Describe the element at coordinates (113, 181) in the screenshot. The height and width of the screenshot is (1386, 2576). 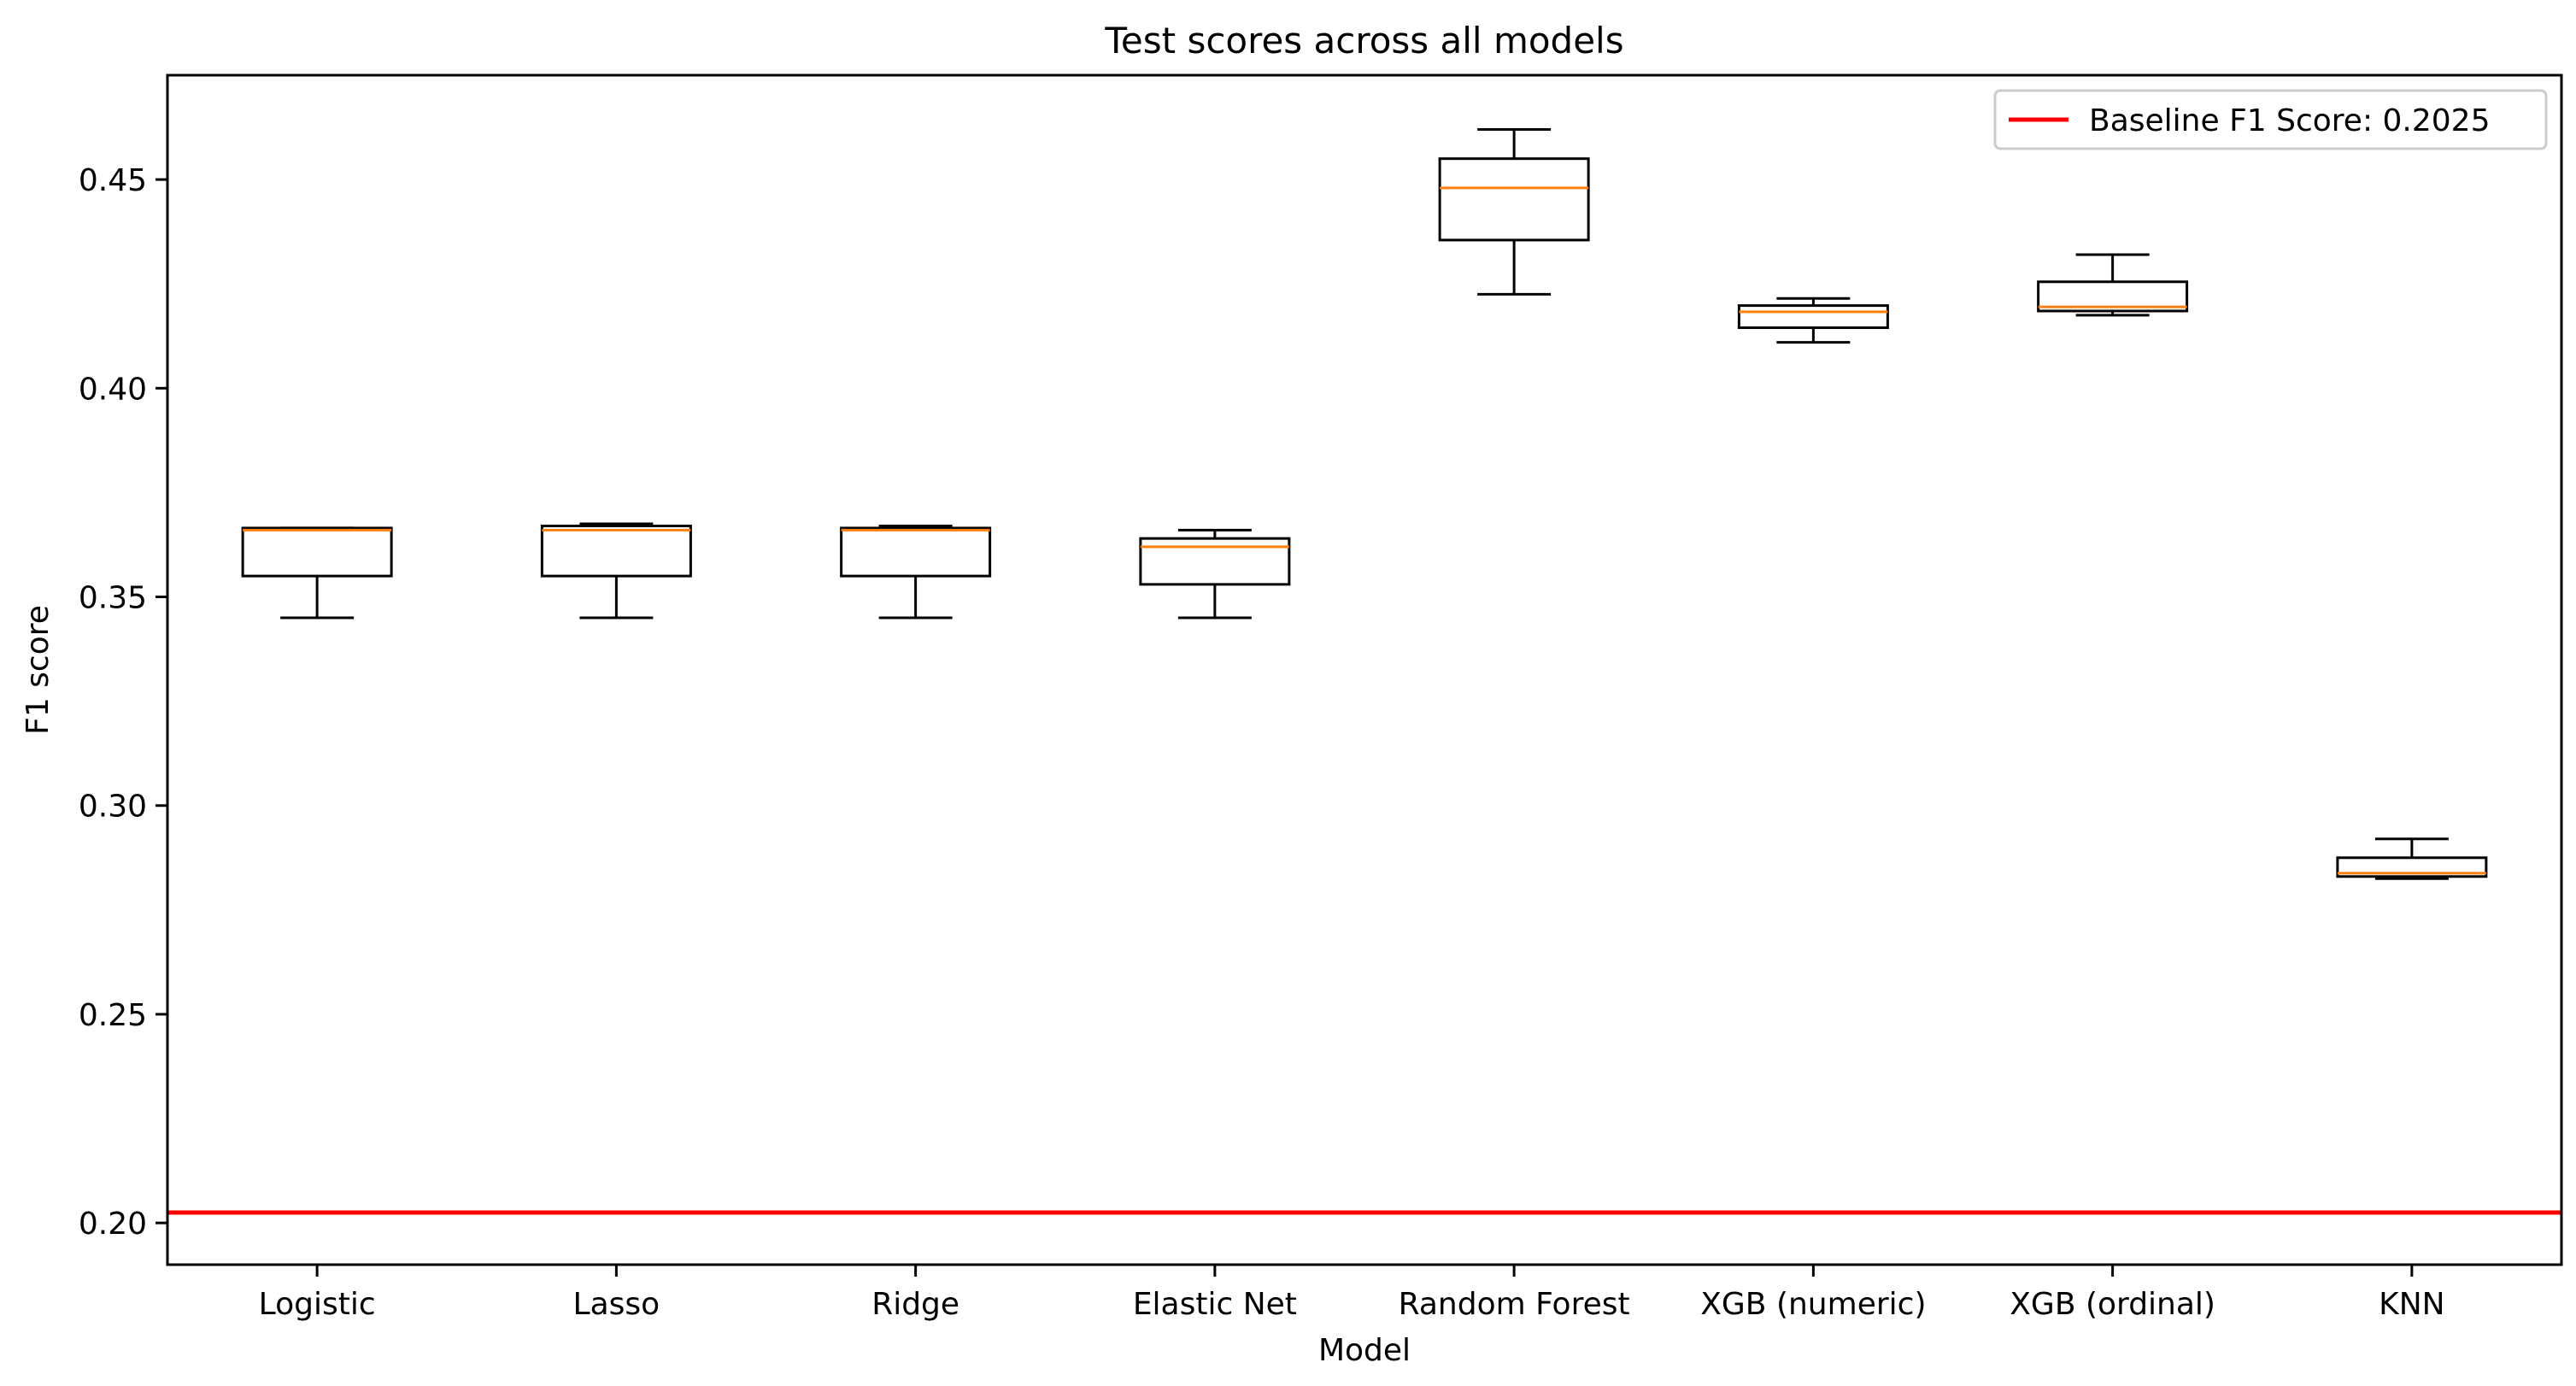
I see `y-tick-label: 0.45` at that location.